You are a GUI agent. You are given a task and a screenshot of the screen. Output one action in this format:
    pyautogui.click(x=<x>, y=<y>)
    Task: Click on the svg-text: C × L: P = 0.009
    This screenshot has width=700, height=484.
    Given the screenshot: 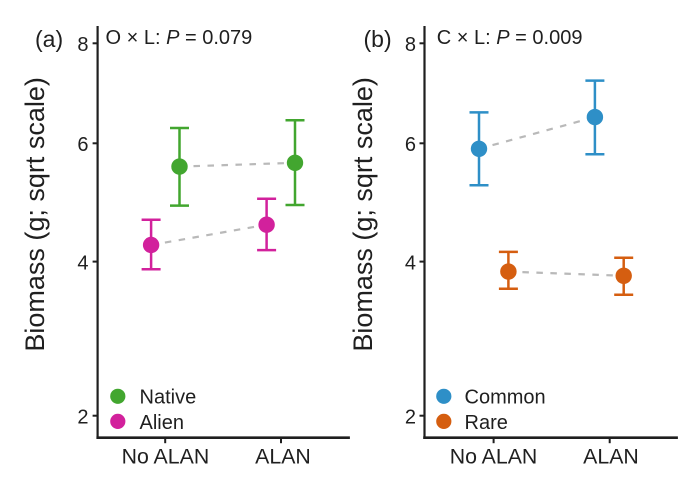 What is the action you would take?
    pyautogui.click(x=510, y=38)
    